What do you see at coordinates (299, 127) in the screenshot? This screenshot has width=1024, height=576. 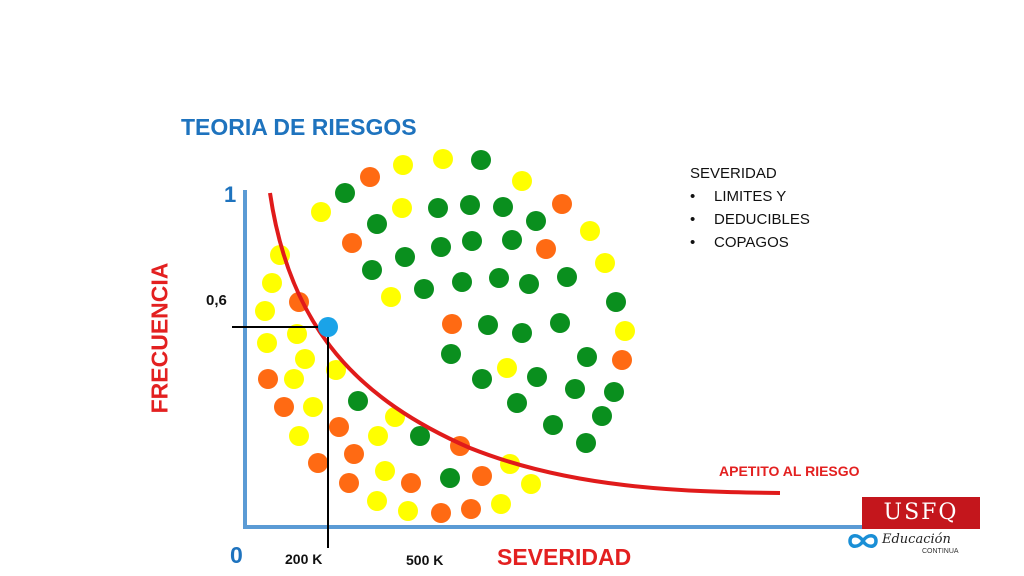 I see `page-title: TEORIA DE RIESGOS` at bounding box center [299, 127].